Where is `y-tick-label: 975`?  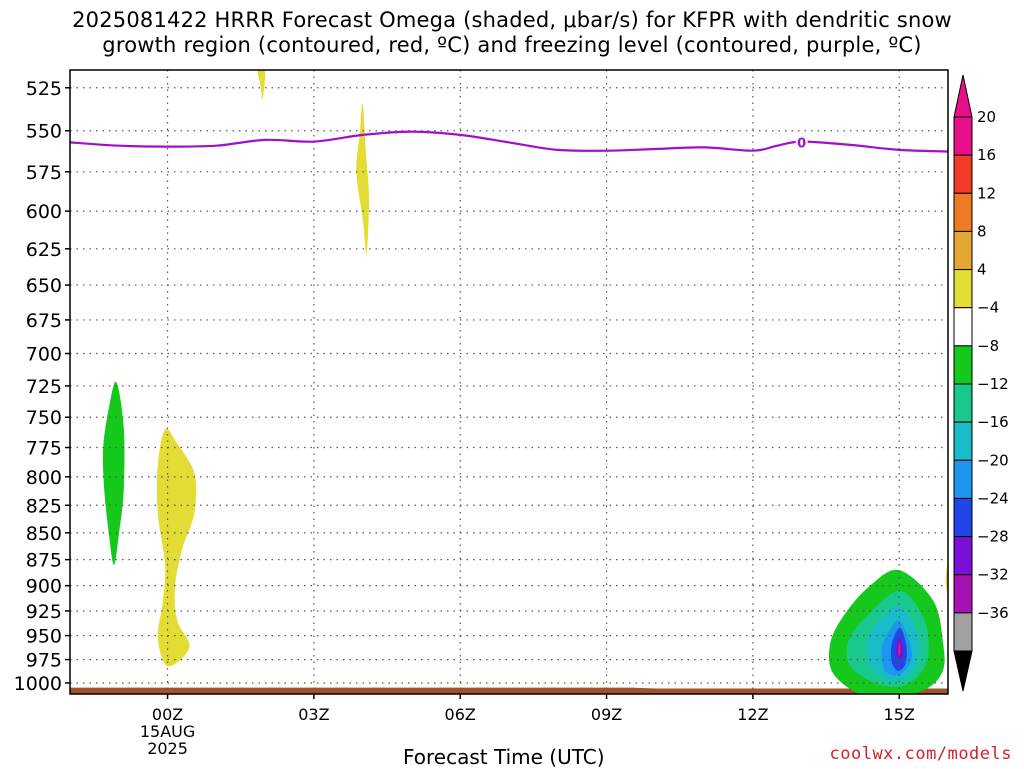 y-tick-label: 975 is located at coordinates (44, 661).